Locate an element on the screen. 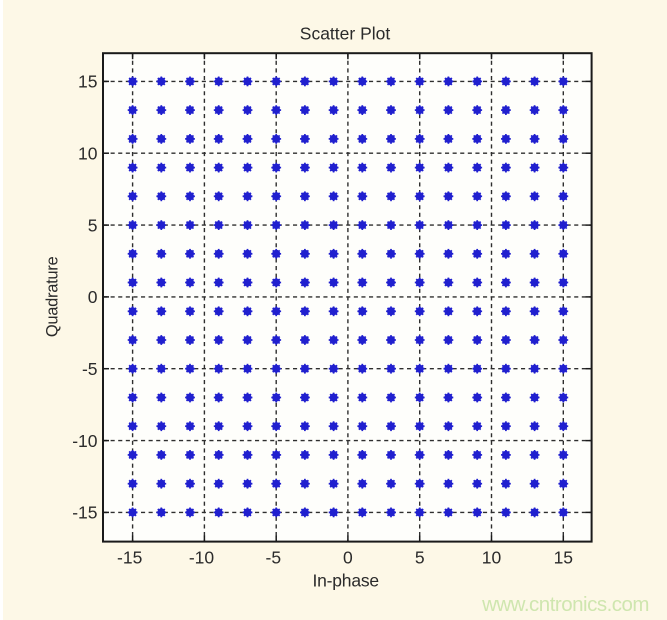 This screenshot has width=667, height=620. svg-text: Quadrature is located at coordinates (53, 297).